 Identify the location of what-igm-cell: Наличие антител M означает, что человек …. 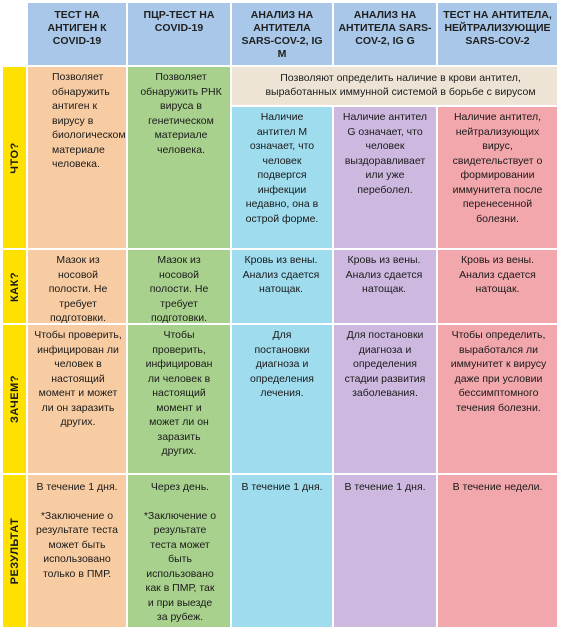
(282, 177).